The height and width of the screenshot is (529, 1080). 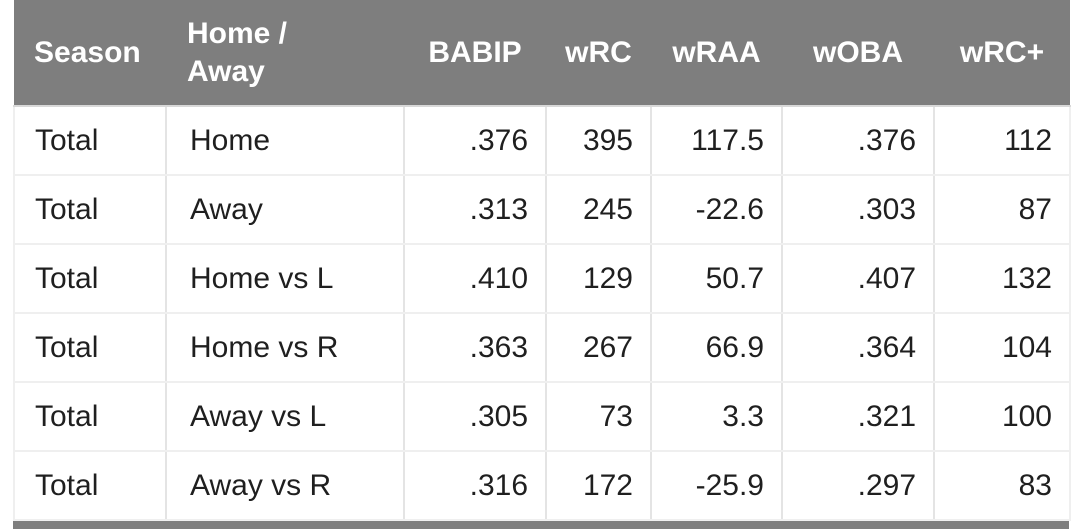 What do you see at coordinates (1002, 417) in the screenshot?
I see `table-cell: 100` at bounding box center [1002, 417].